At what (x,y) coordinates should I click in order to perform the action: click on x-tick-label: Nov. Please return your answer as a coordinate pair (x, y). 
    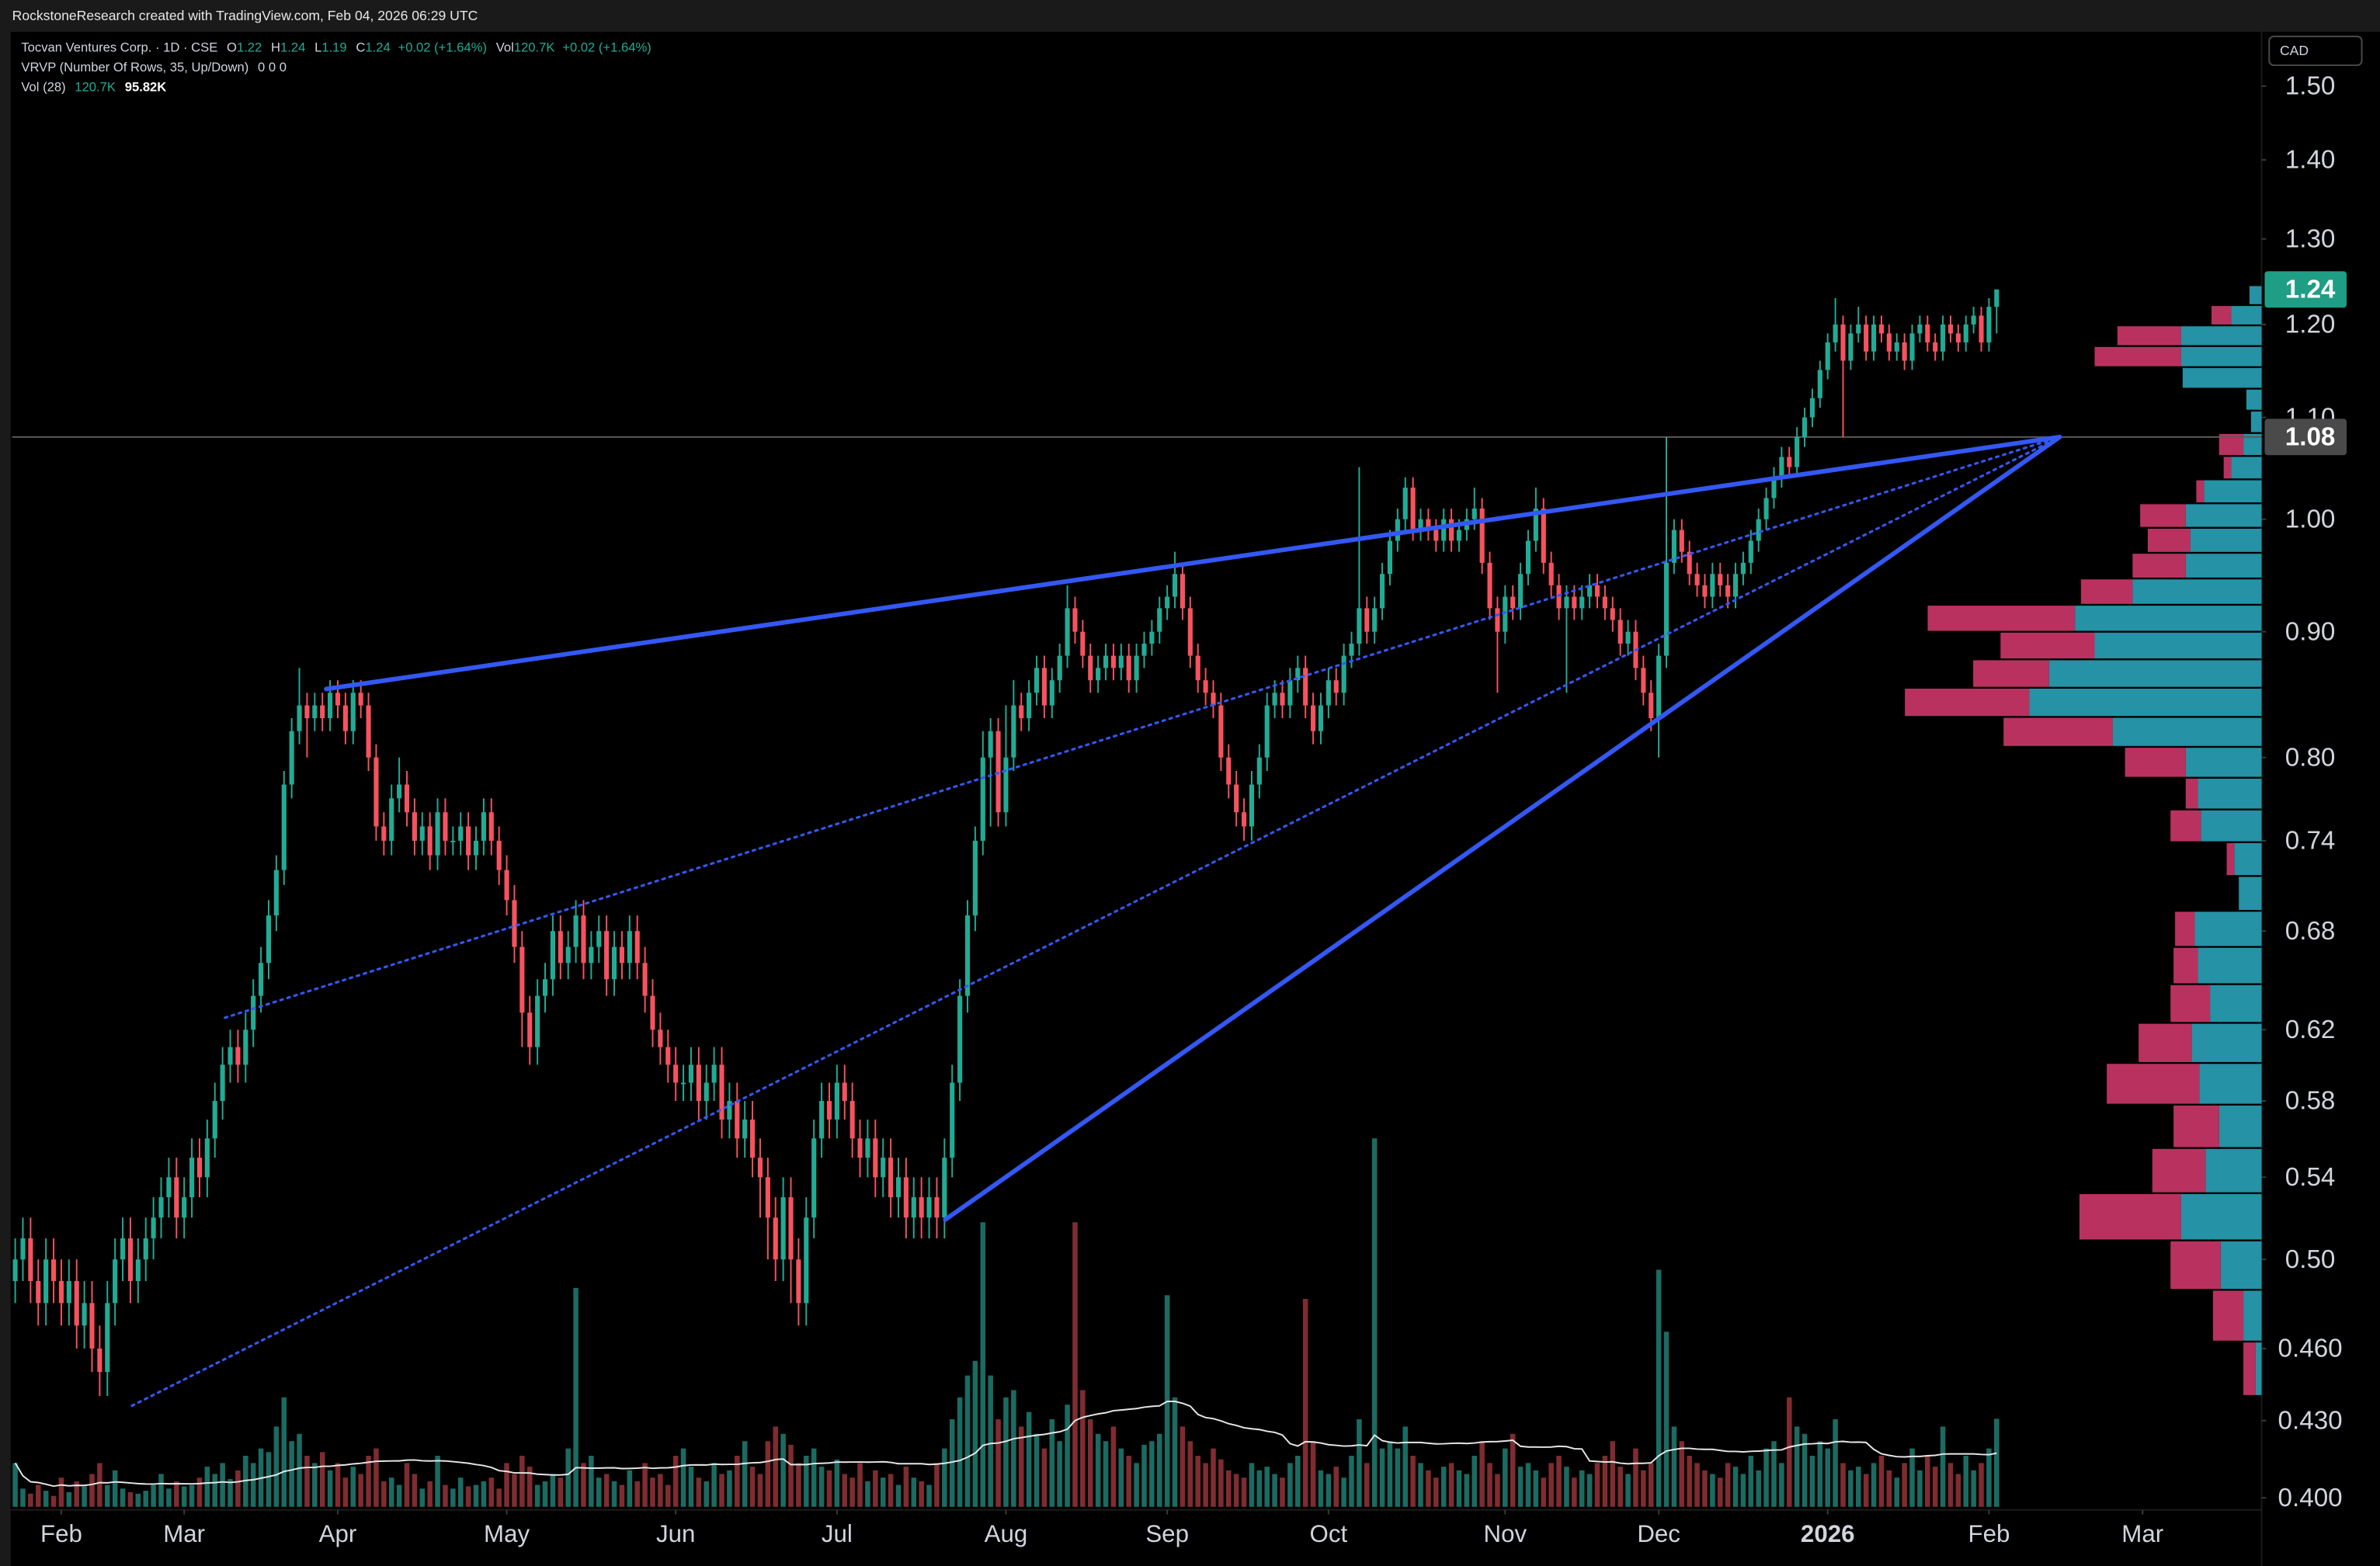
    Looking at the image, I should click on (1505, 1533).